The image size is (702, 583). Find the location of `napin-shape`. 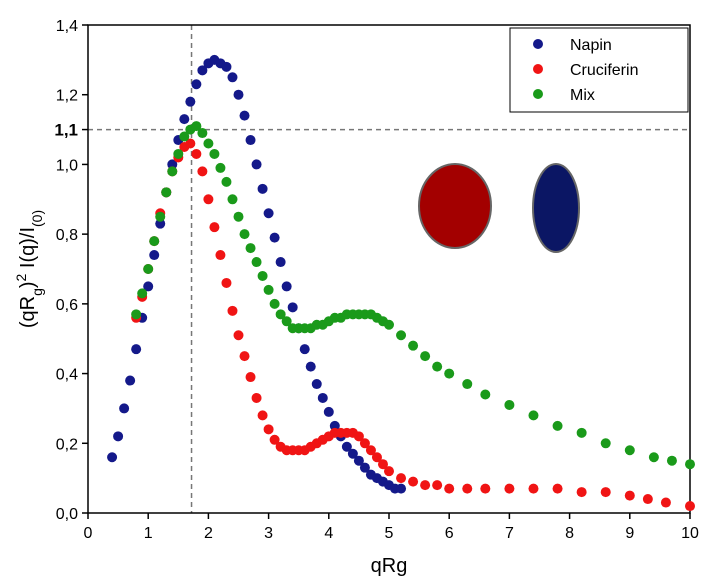

napin-shape is located at coordinates (556, 208).